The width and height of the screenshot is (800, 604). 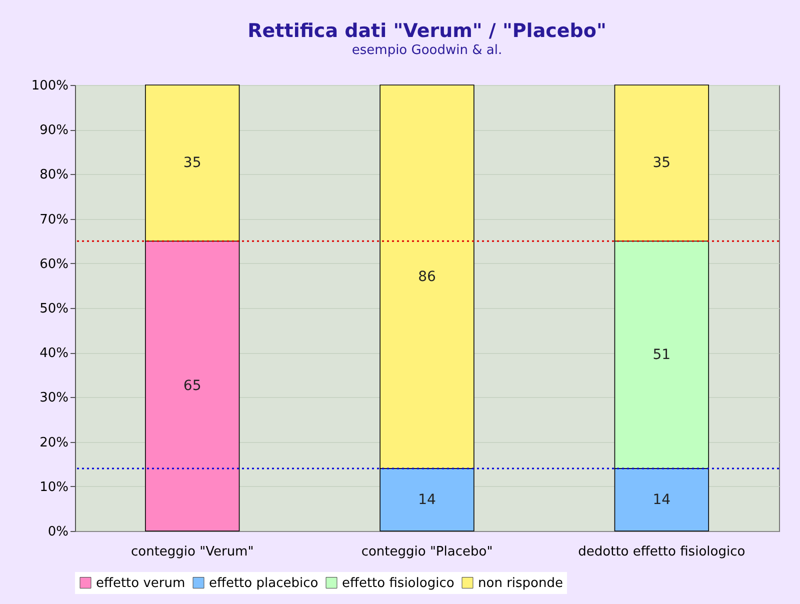 I want to click on x-tick-label: dedotto effetto fisiologico, so click(x=662, y=552).